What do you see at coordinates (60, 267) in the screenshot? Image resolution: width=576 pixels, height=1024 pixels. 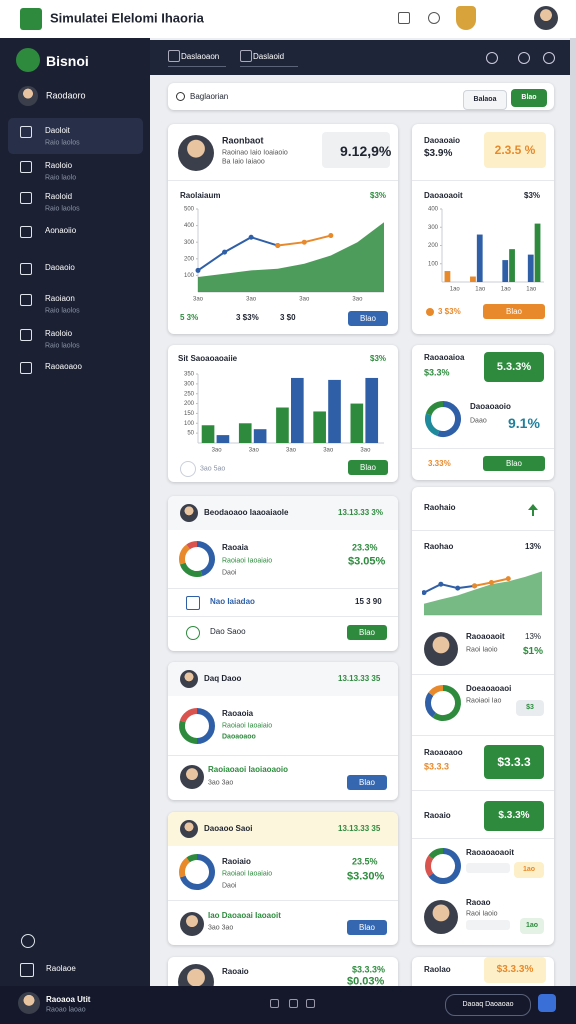 I see `nav-item: Daoaoio` at bounding box center [60, 267].